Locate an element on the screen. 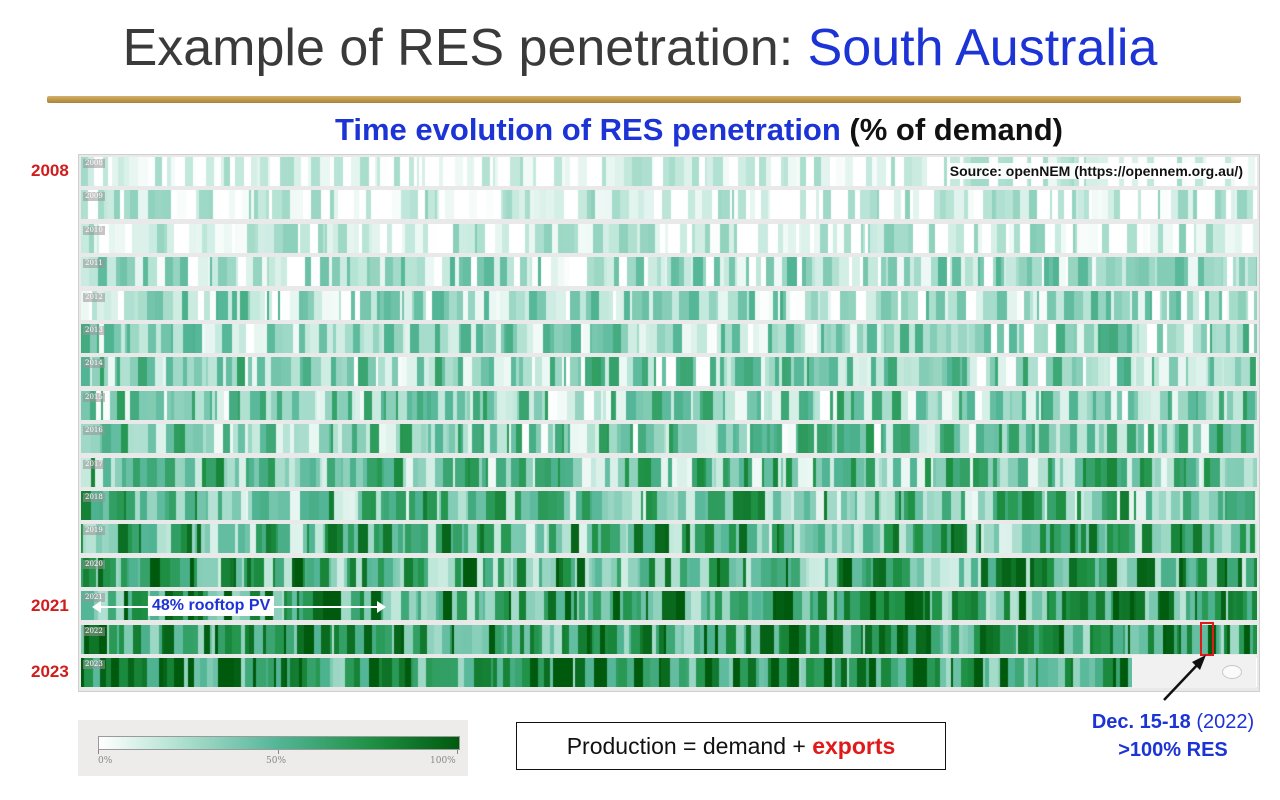 The height and width of the screenshot is (800, 1280). formula-text: Production = demand + is located at coordinates (689, 746).